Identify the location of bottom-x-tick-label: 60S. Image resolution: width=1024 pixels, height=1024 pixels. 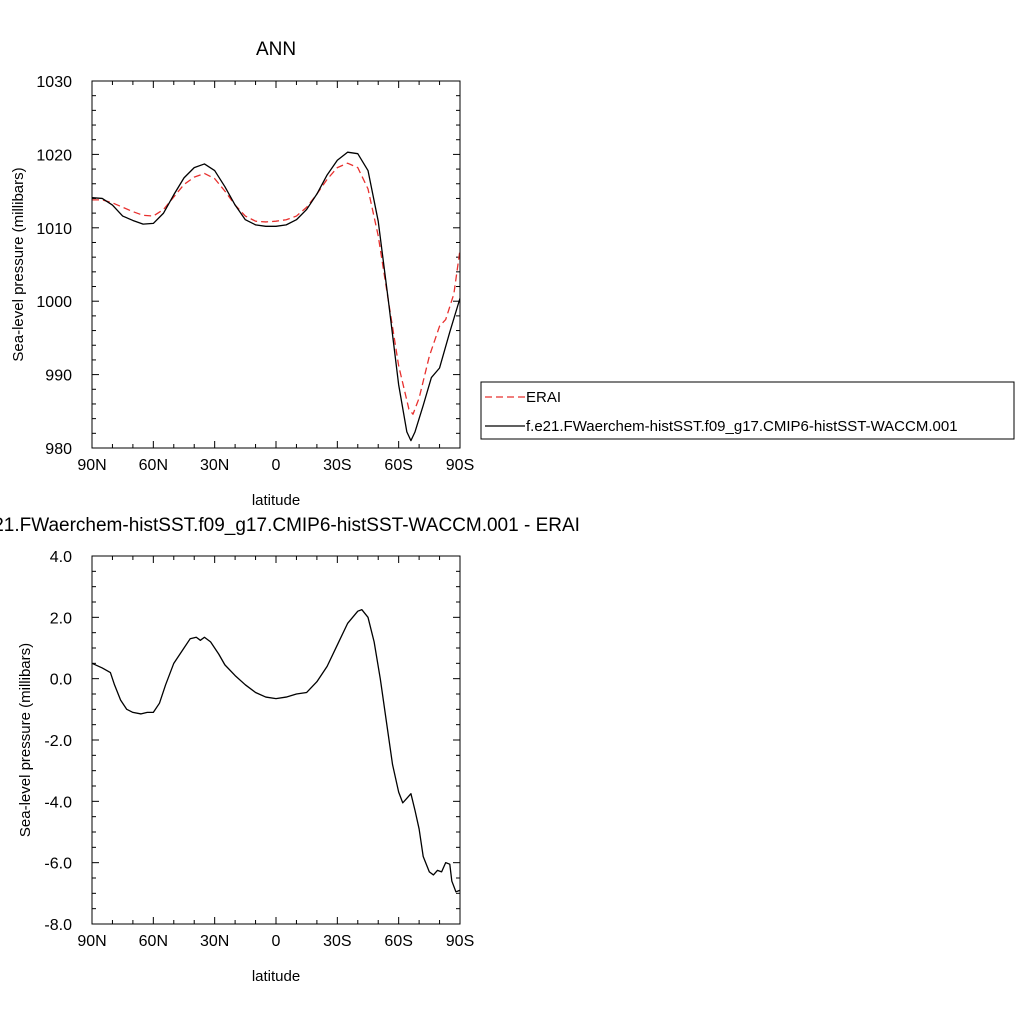
(398, 941).